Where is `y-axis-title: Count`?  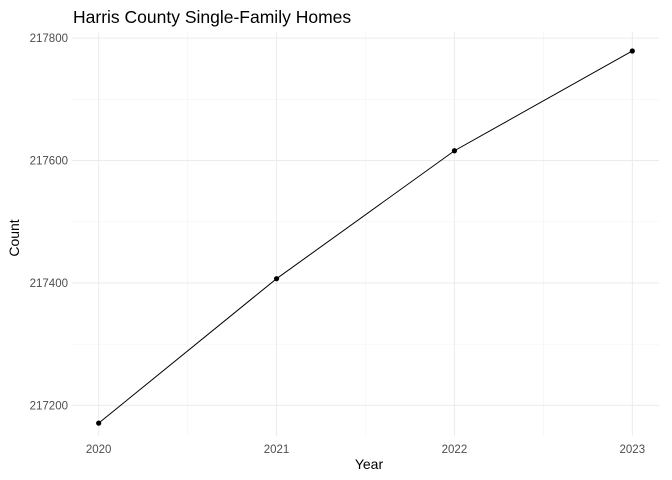 y-axis-title: Count is located at coordinates (14, 237).